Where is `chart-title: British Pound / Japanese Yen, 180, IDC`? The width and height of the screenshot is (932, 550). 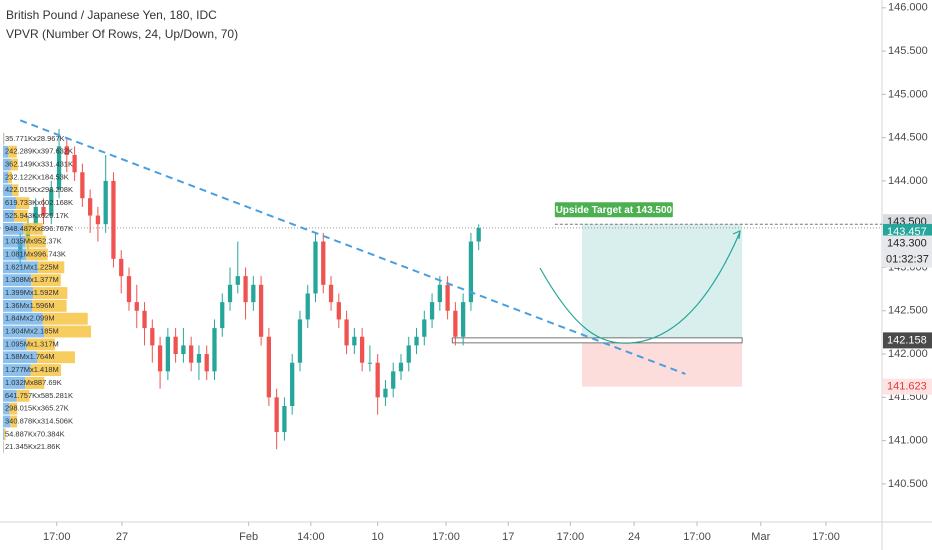
chart-title: British Pound / Japanese Yen, 180, IDC is located at coordinates (111, 15).